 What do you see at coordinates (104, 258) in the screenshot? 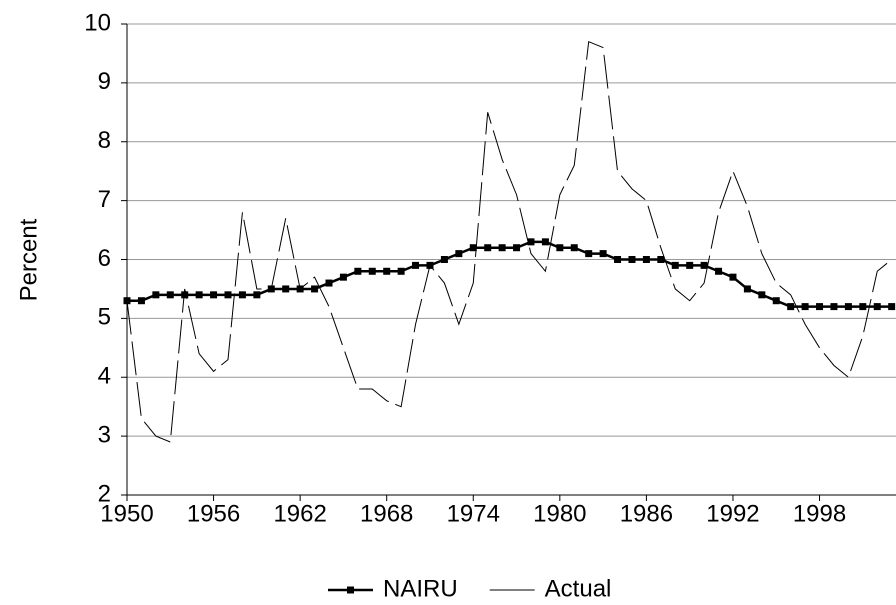
I see `y-tick-label: 6` at bounding box center [104, 258].